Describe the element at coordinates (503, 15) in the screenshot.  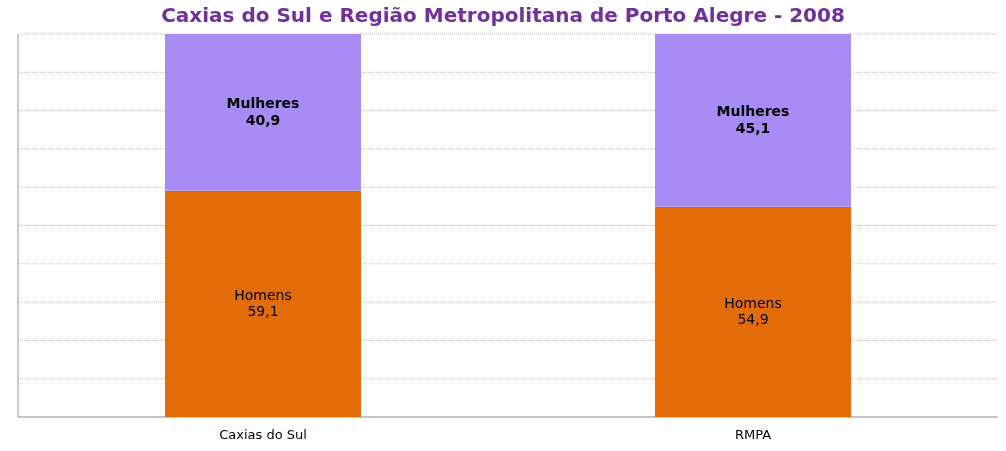
I see `chart-title: Caxias do Sul e Região Metropolitana de Porto Alegre - 2008` at that location.